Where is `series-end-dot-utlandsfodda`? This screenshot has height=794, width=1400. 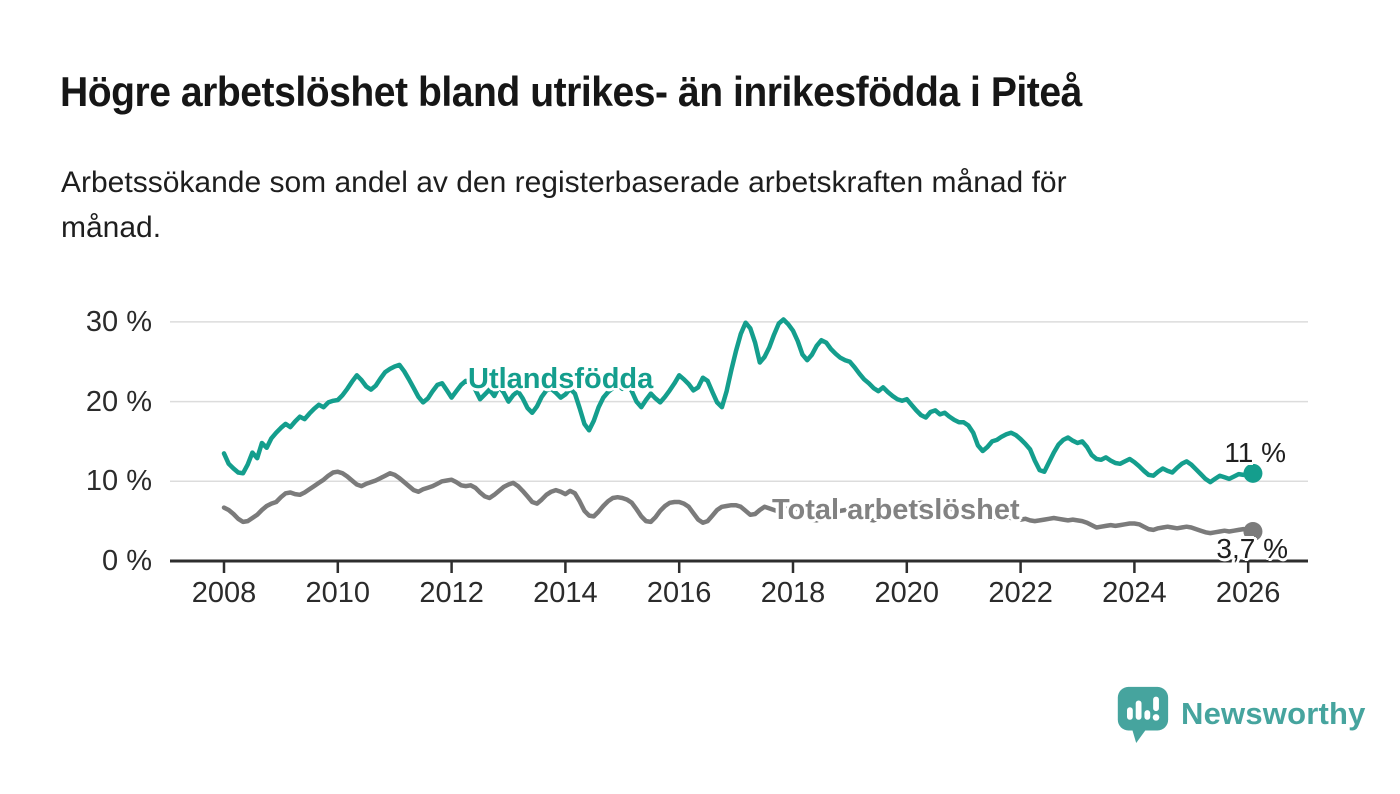 series-end-dot-utlandsfodda is located at coordinates (1253, 473).